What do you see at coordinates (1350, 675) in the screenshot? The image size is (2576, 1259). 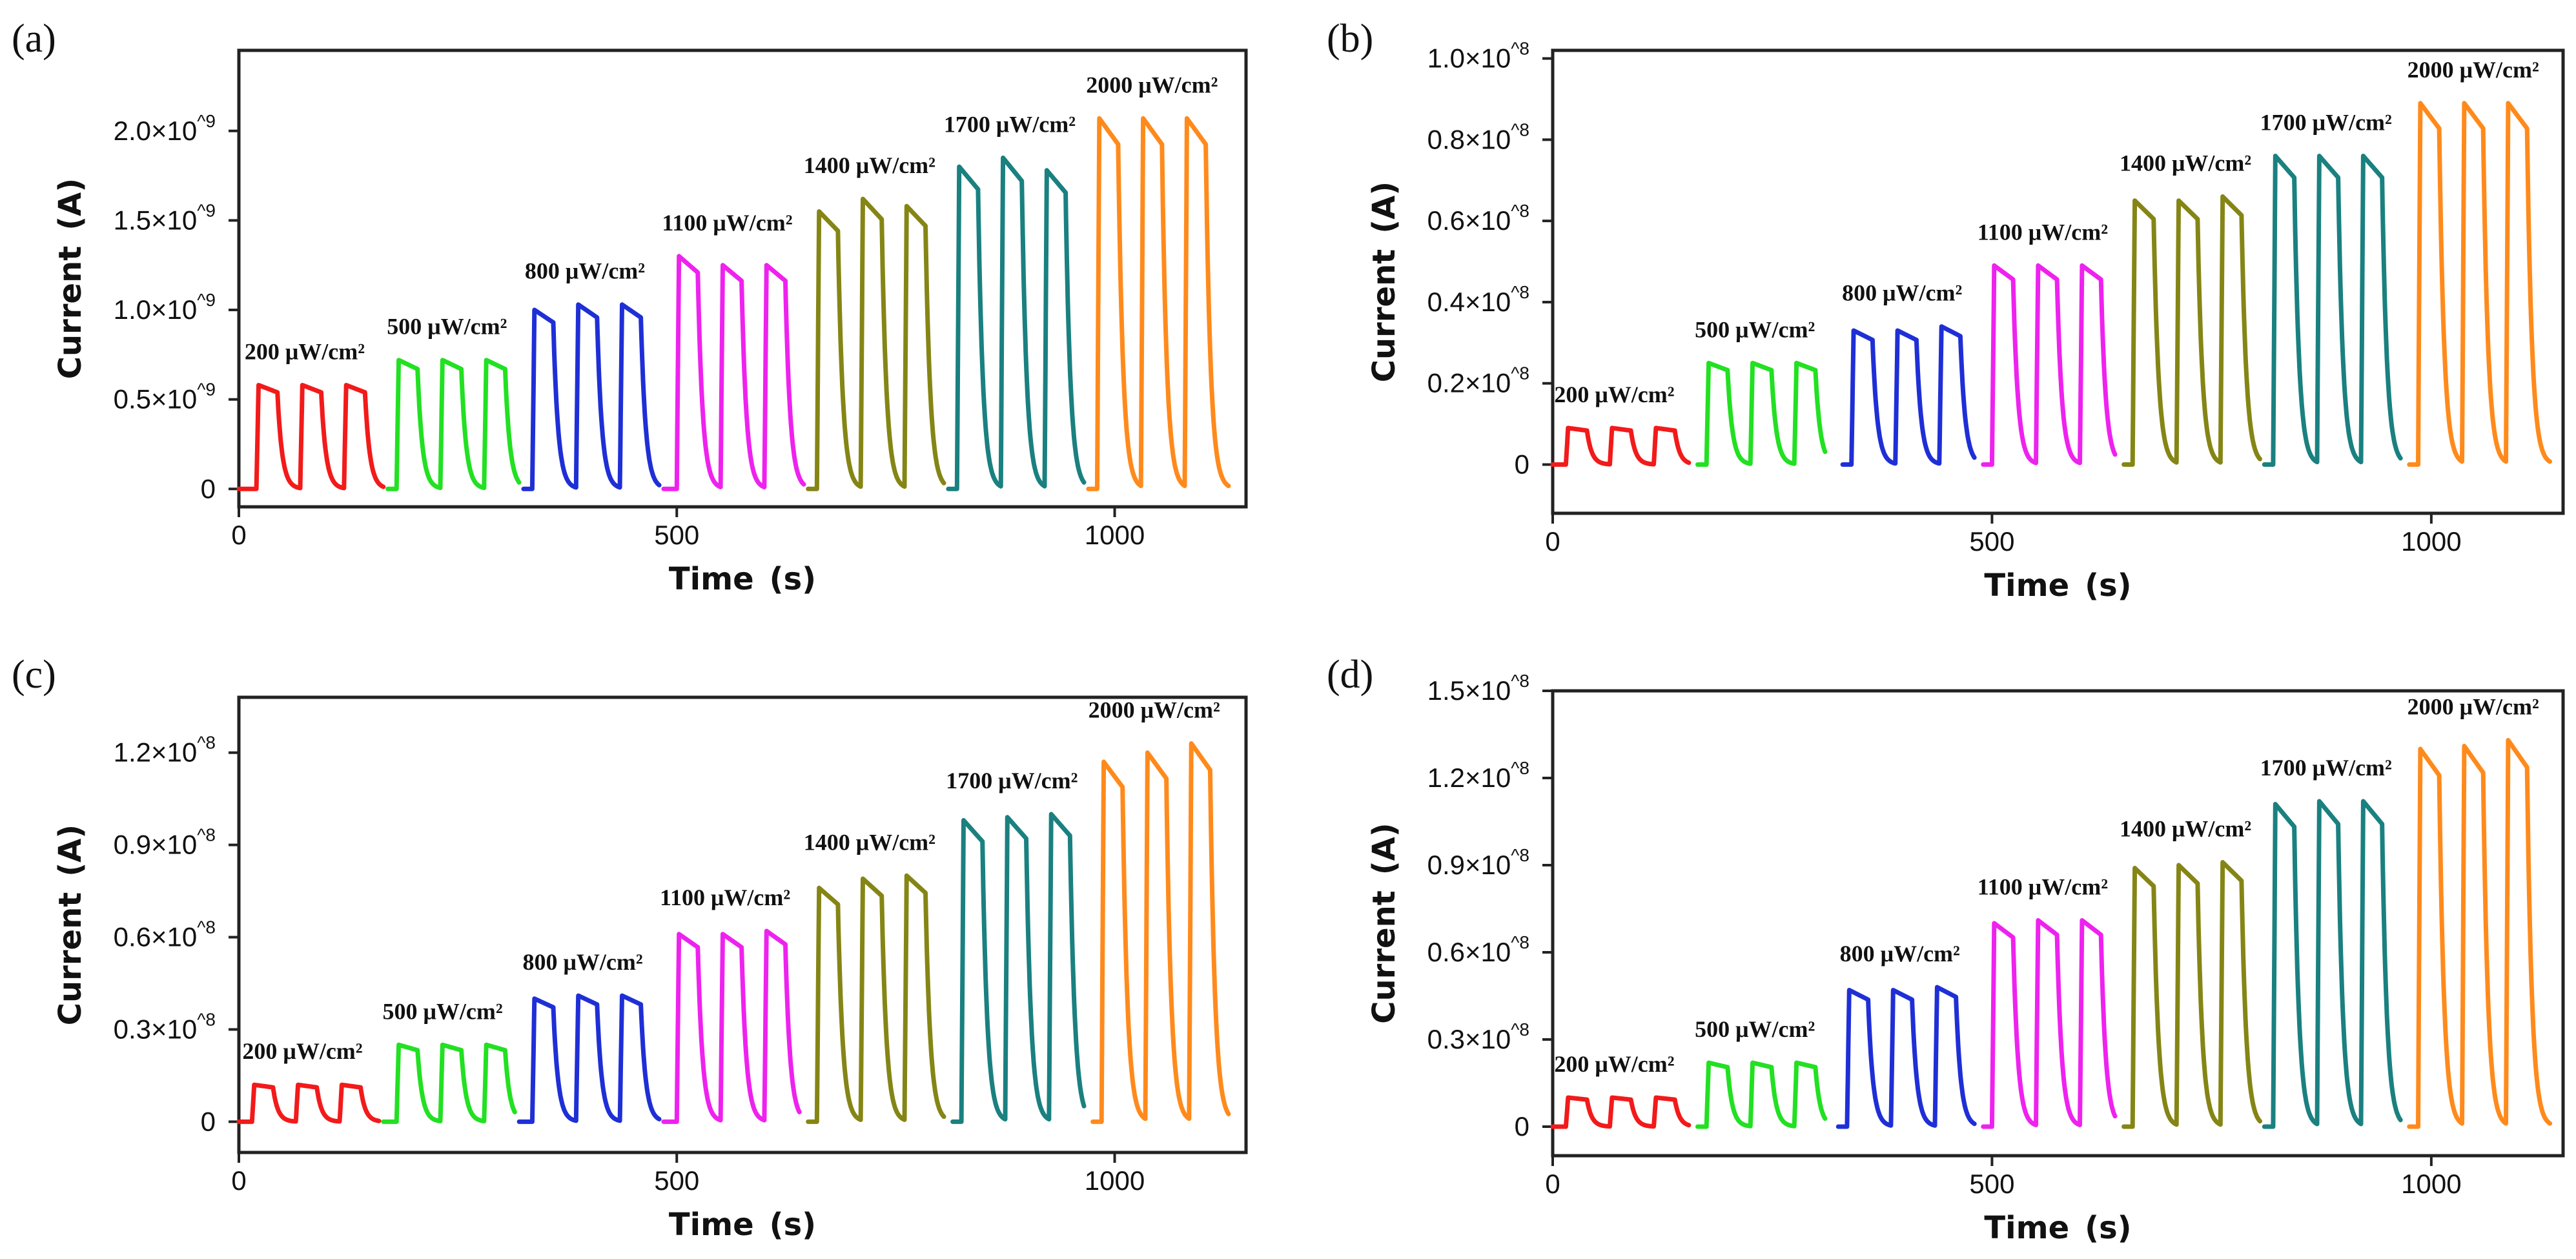 I see `panel-label: (d)` at bounding box center [1350, 675].